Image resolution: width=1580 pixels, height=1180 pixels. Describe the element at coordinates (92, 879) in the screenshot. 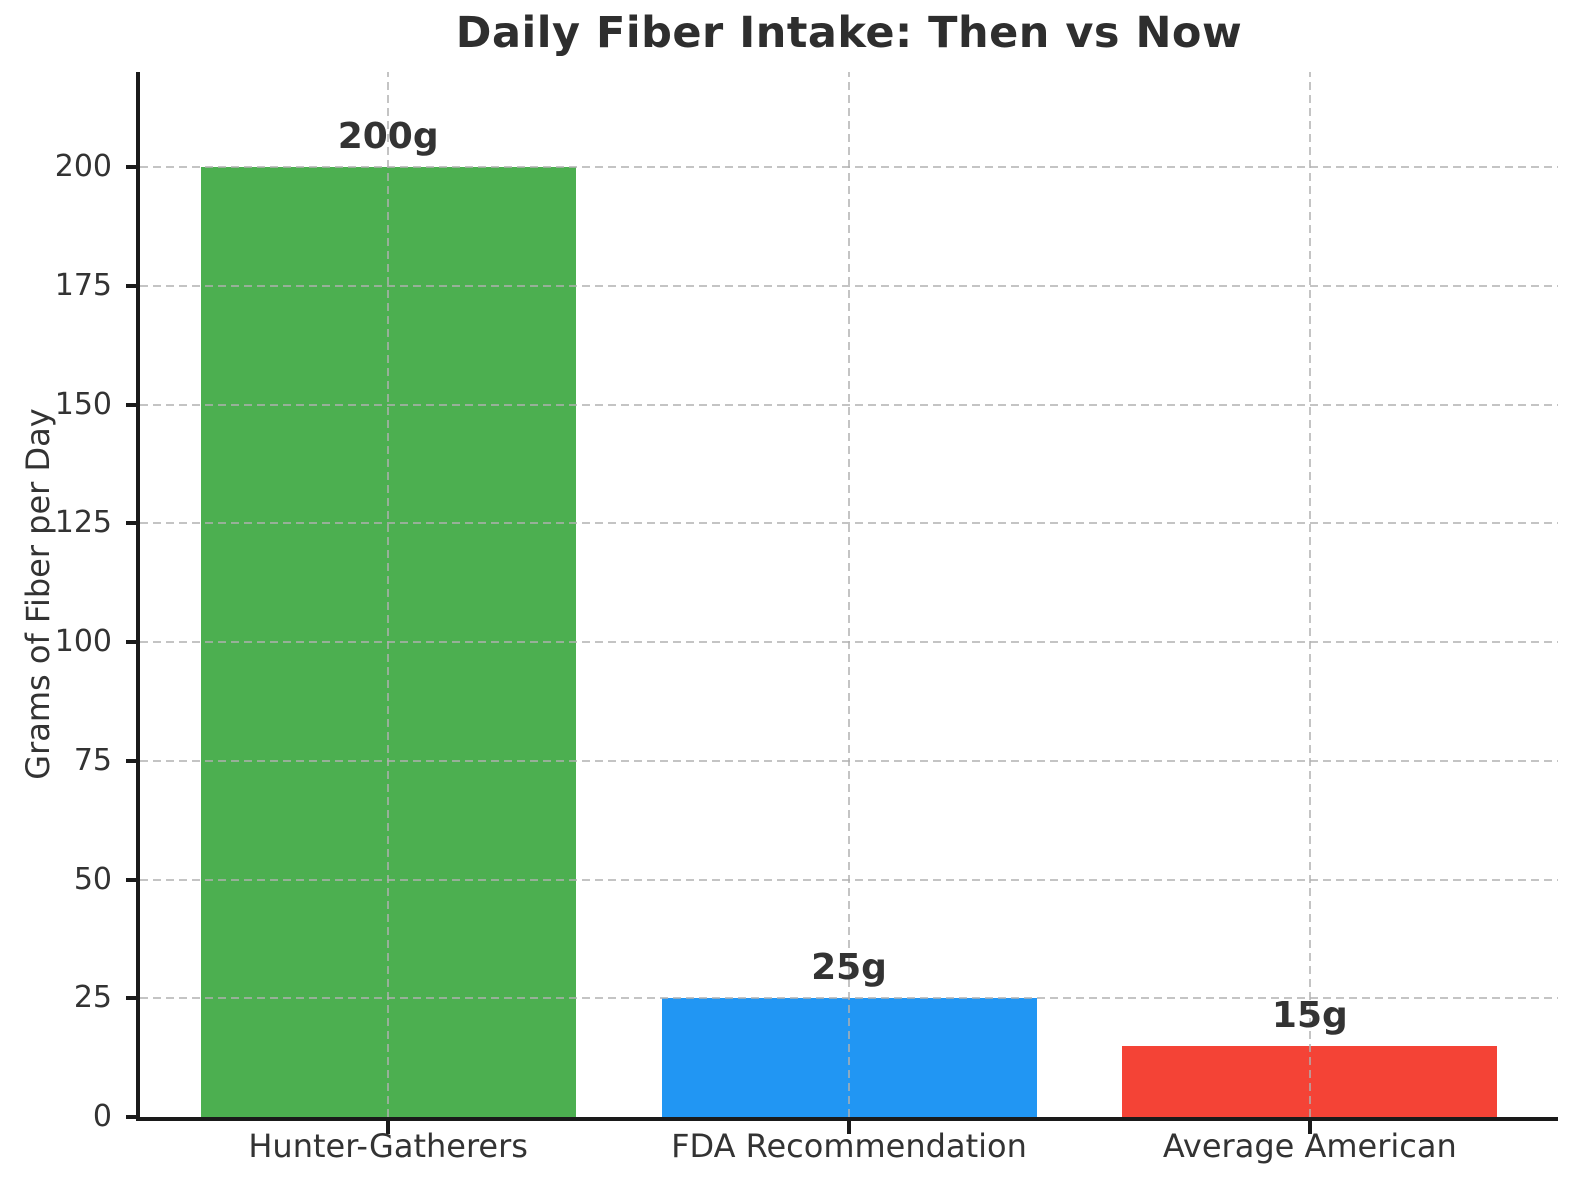

I see `y-tick-label-50: 50` at that location.